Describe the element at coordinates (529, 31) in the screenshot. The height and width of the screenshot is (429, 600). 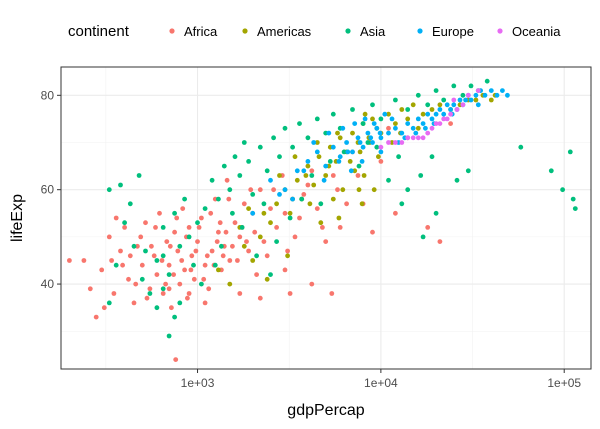
I see `legend-item-oceania: Oceania` at that location.